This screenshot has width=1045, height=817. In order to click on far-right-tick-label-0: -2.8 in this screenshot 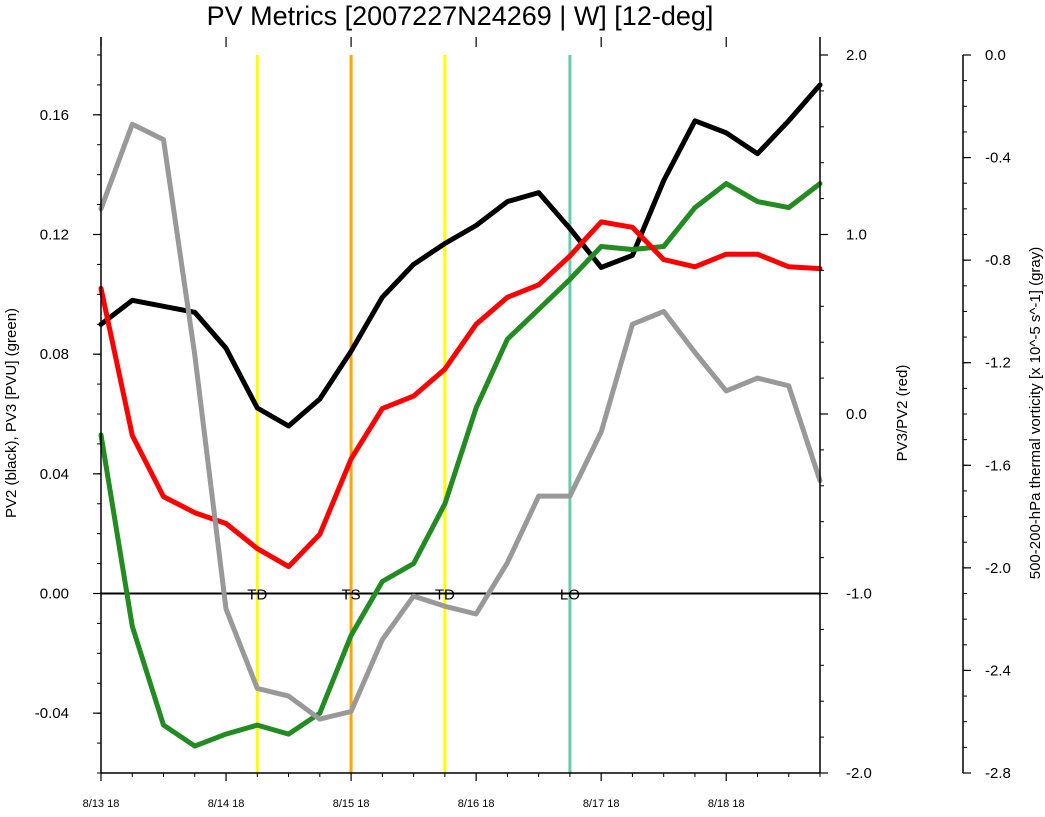, I will do `click(998, 773)`.